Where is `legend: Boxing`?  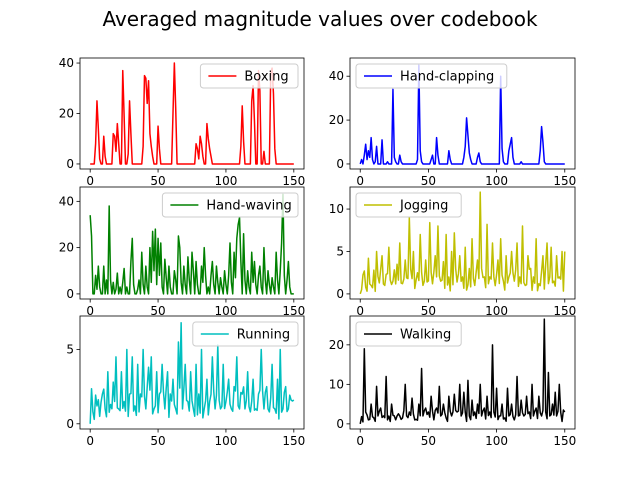 legend: Boxing is located at coordinates (249, 76).